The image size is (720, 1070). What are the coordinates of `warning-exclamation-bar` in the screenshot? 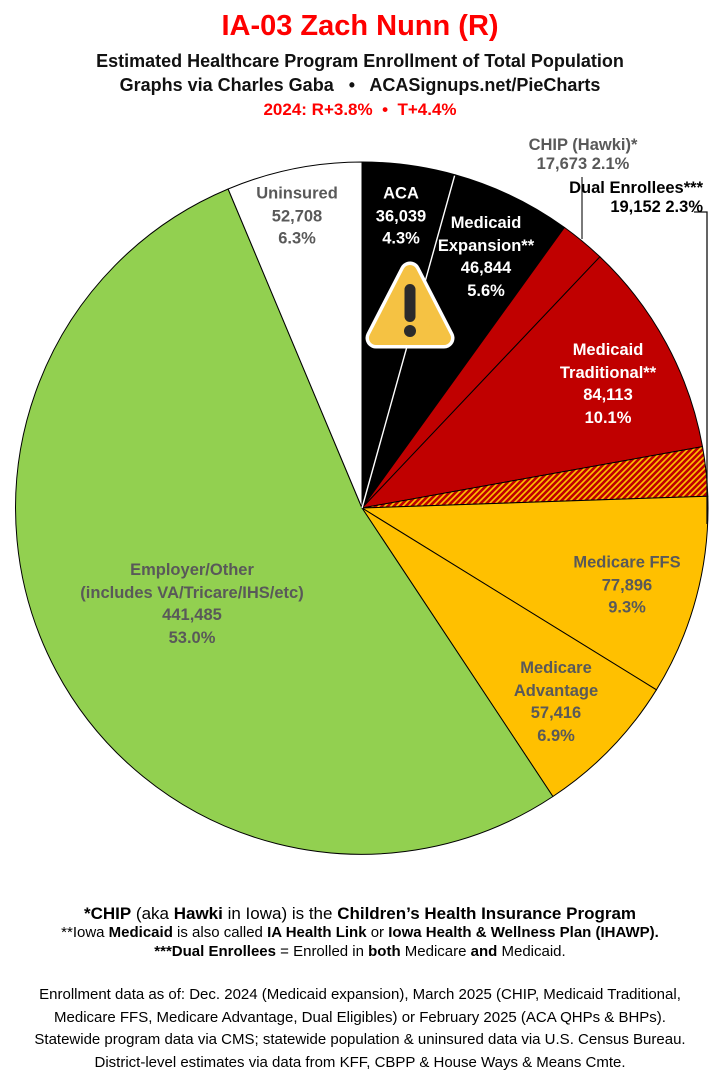 It's located at (410, 303).